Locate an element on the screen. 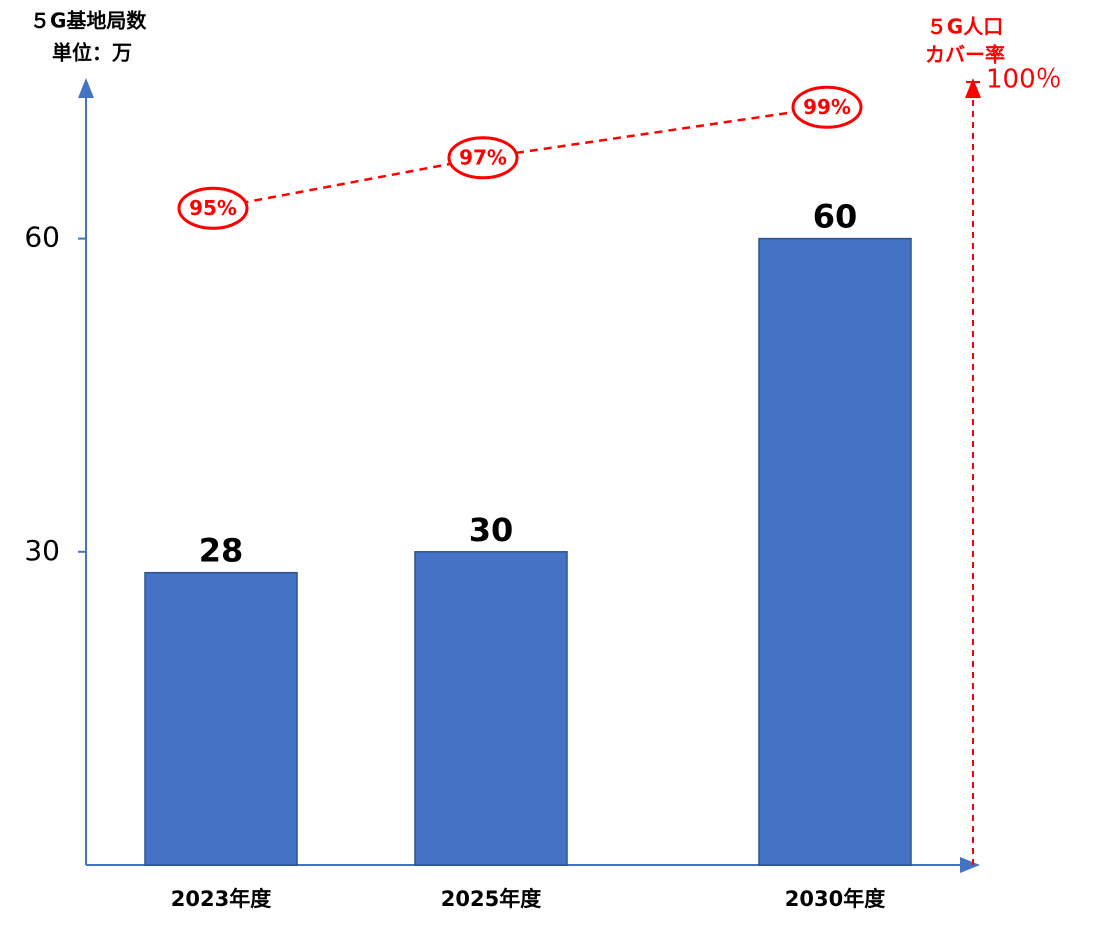 The width and height of the screenshot is (1098, 937). bar-value-label: 28 is located at coordinates (221, 551).